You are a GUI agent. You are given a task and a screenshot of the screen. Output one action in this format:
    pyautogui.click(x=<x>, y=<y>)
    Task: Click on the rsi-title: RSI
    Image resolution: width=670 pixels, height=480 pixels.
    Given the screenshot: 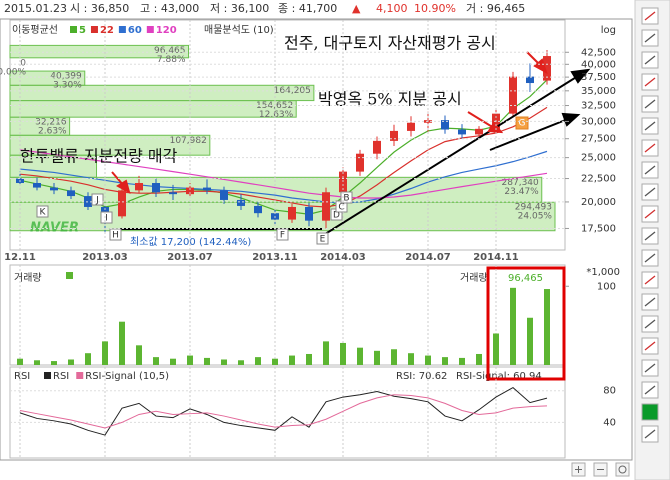 What is the action you would take?
    pyautogui.click(x=22, y=376)
    